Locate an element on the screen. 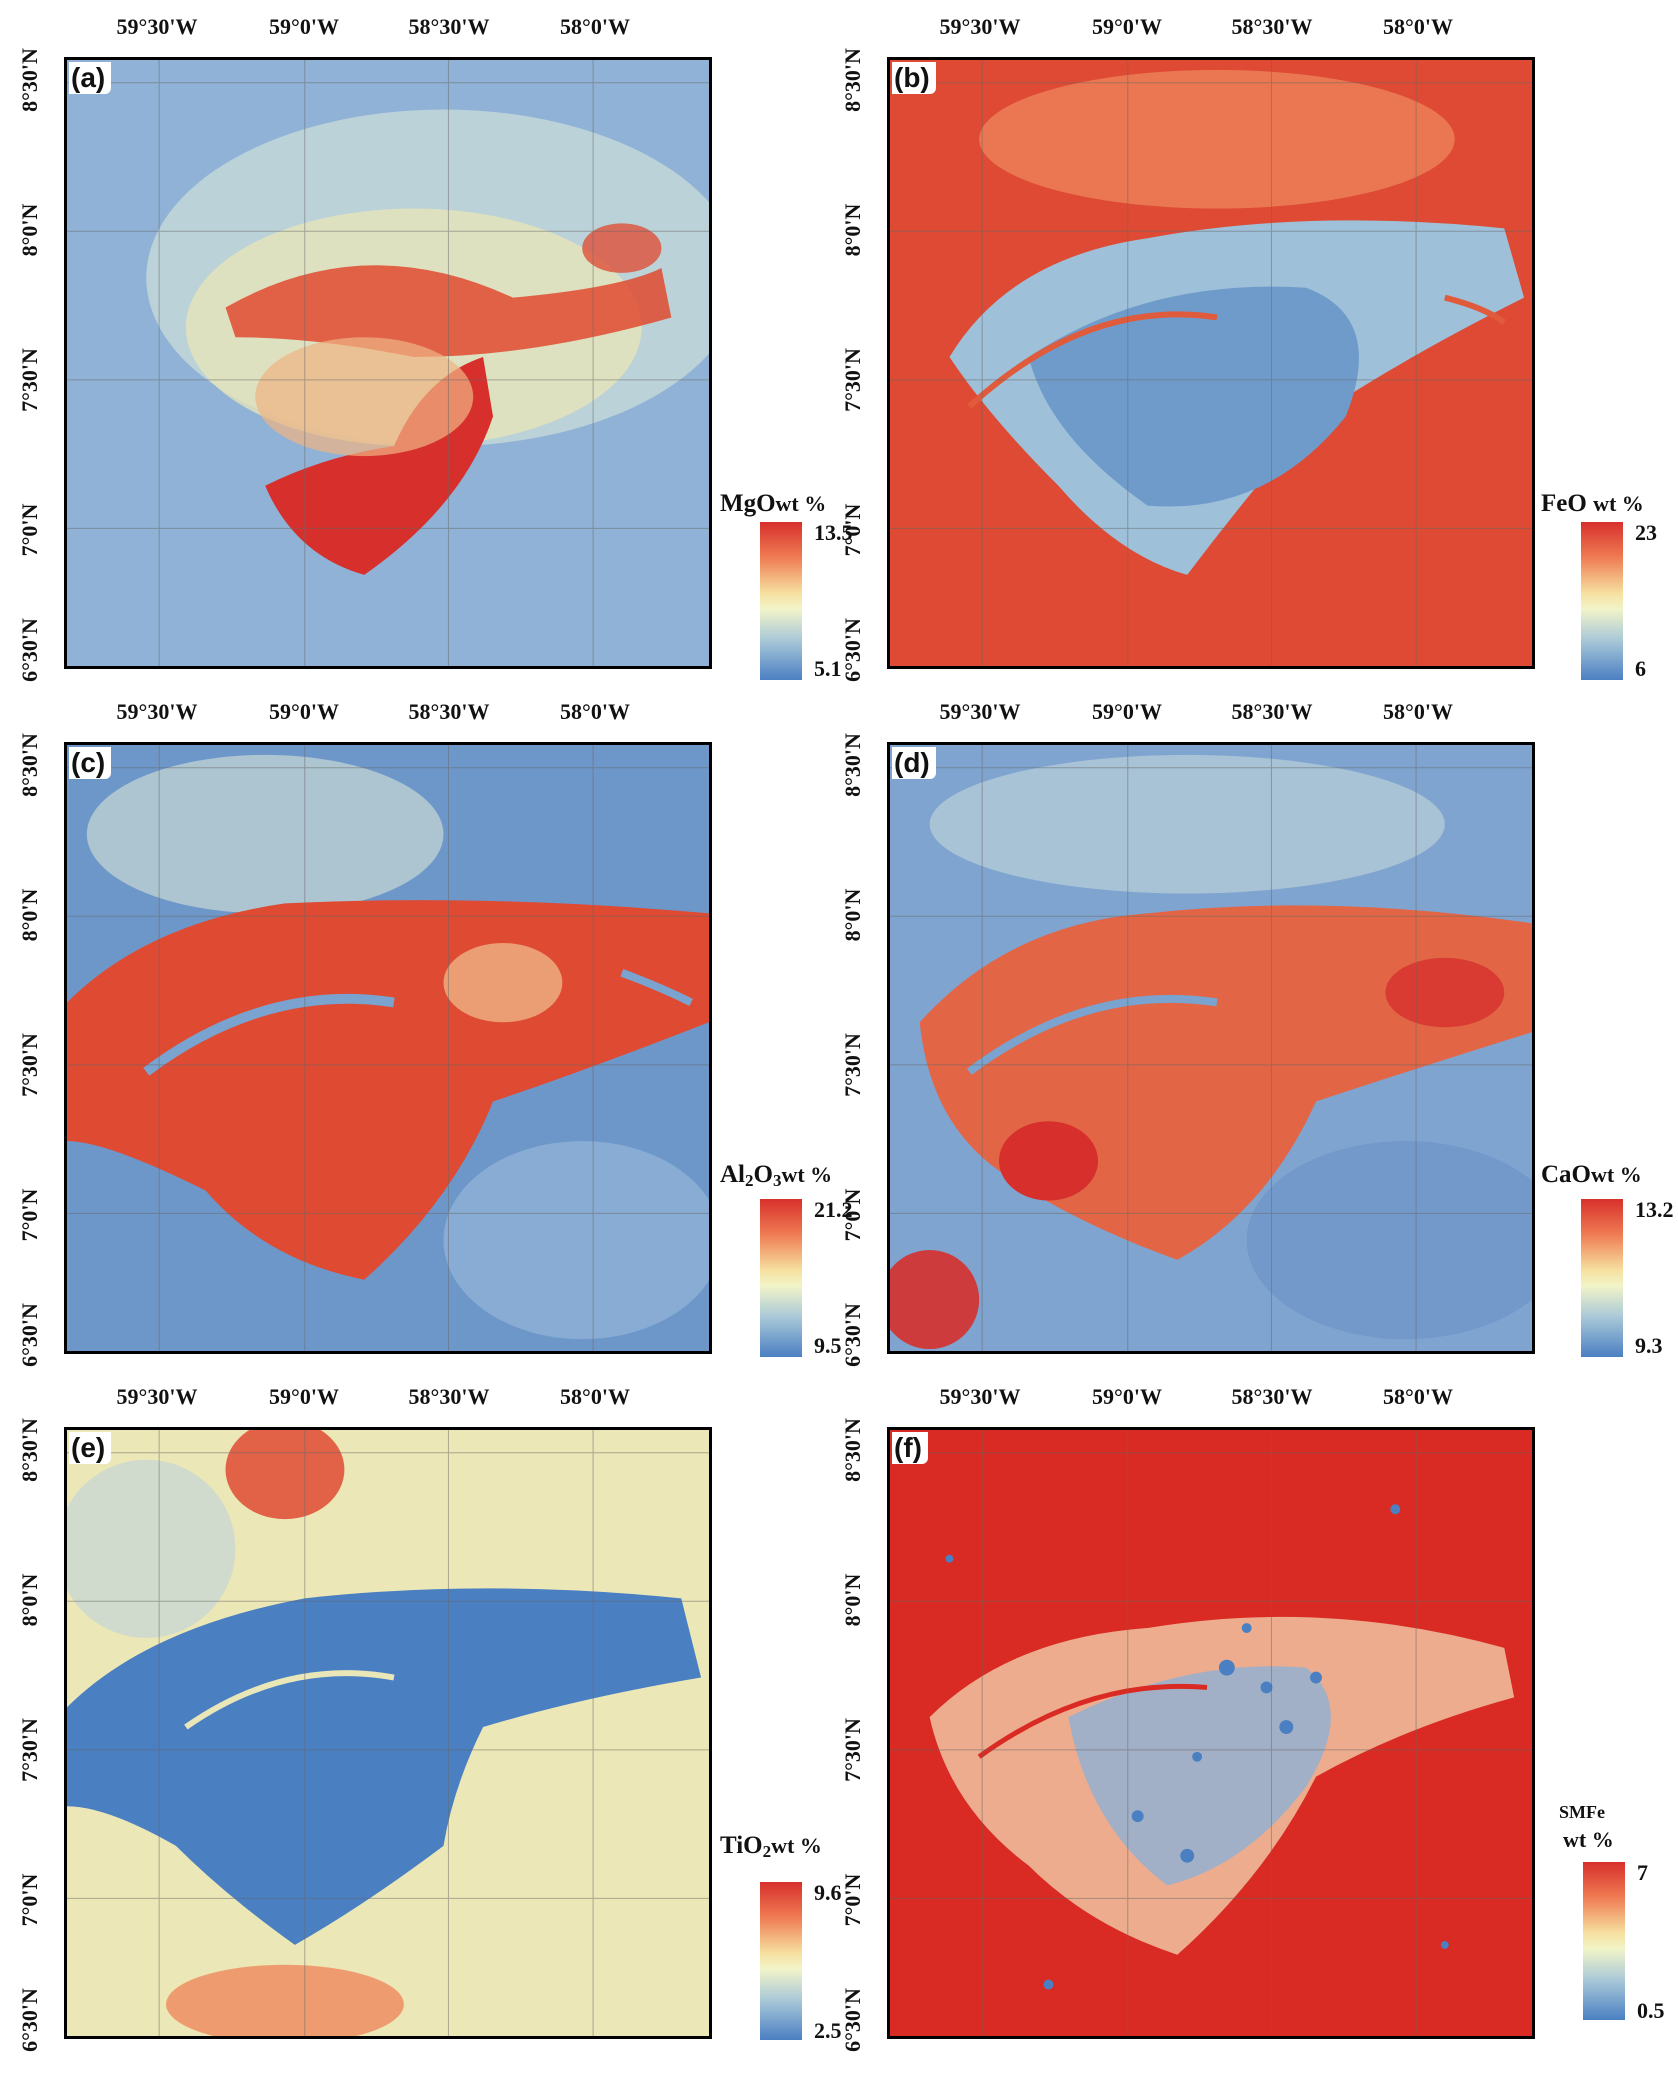 The image size is (1678, 2092). map-cao: (d) is located at coordinates (1211, 1048).